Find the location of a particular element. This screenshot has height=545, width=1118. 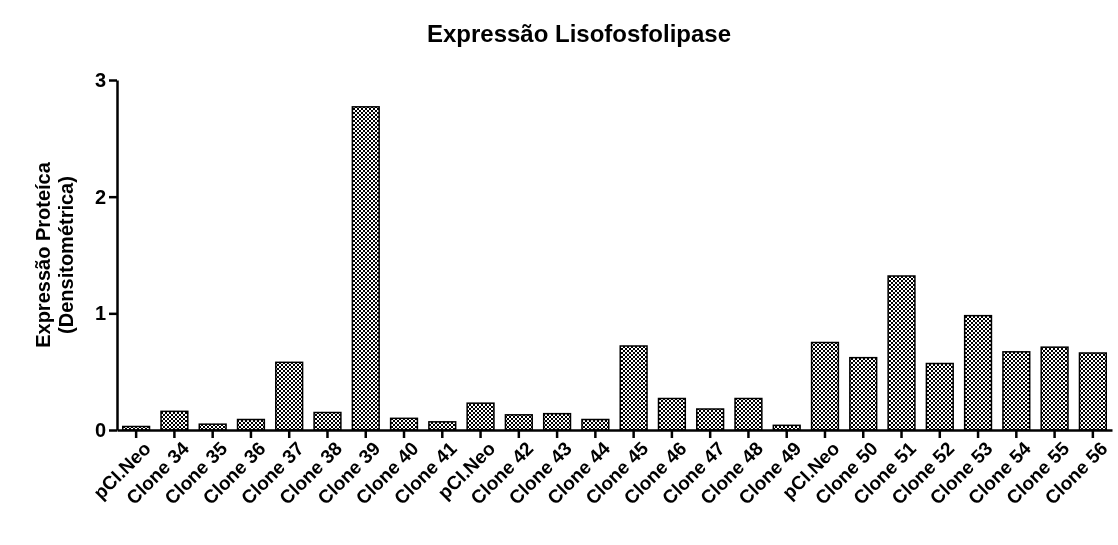

y-axis-title: Expressão Proteíca (Densitométrica) is located at coordinates (54, 254).